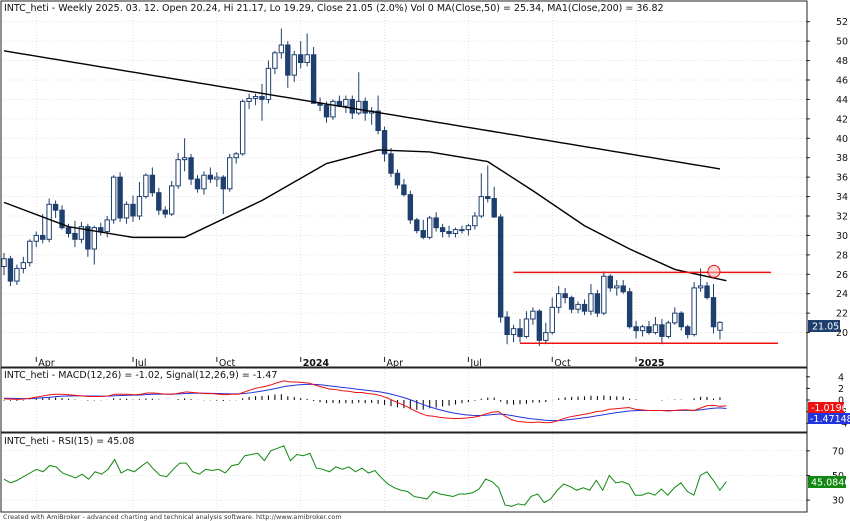 The height and width of the screenshot is (521, 850). What do you see at coordinates (827, 178) in the screenshot?
I see `price-axis: 20 22 24 26 28 30 32 34 36 38 40 42 44 46 48 50 52` at bounding box center [827, 178].